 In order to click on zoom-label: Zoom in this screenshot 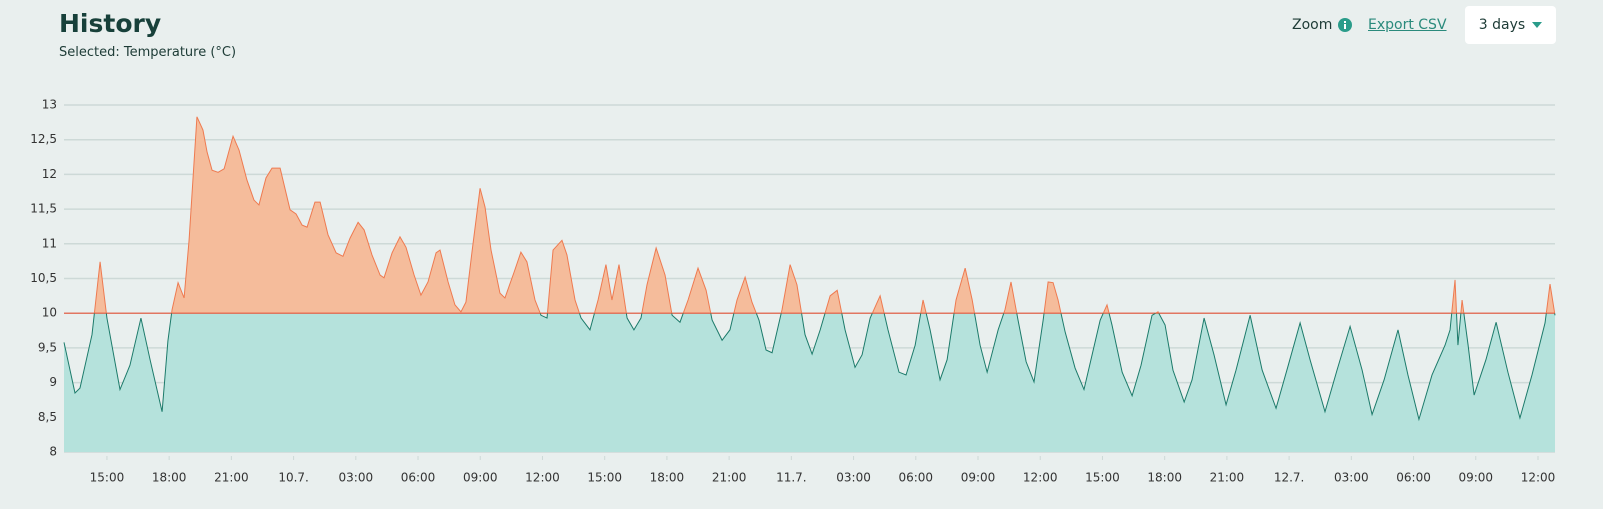, I will do `click(1312, 25)`.